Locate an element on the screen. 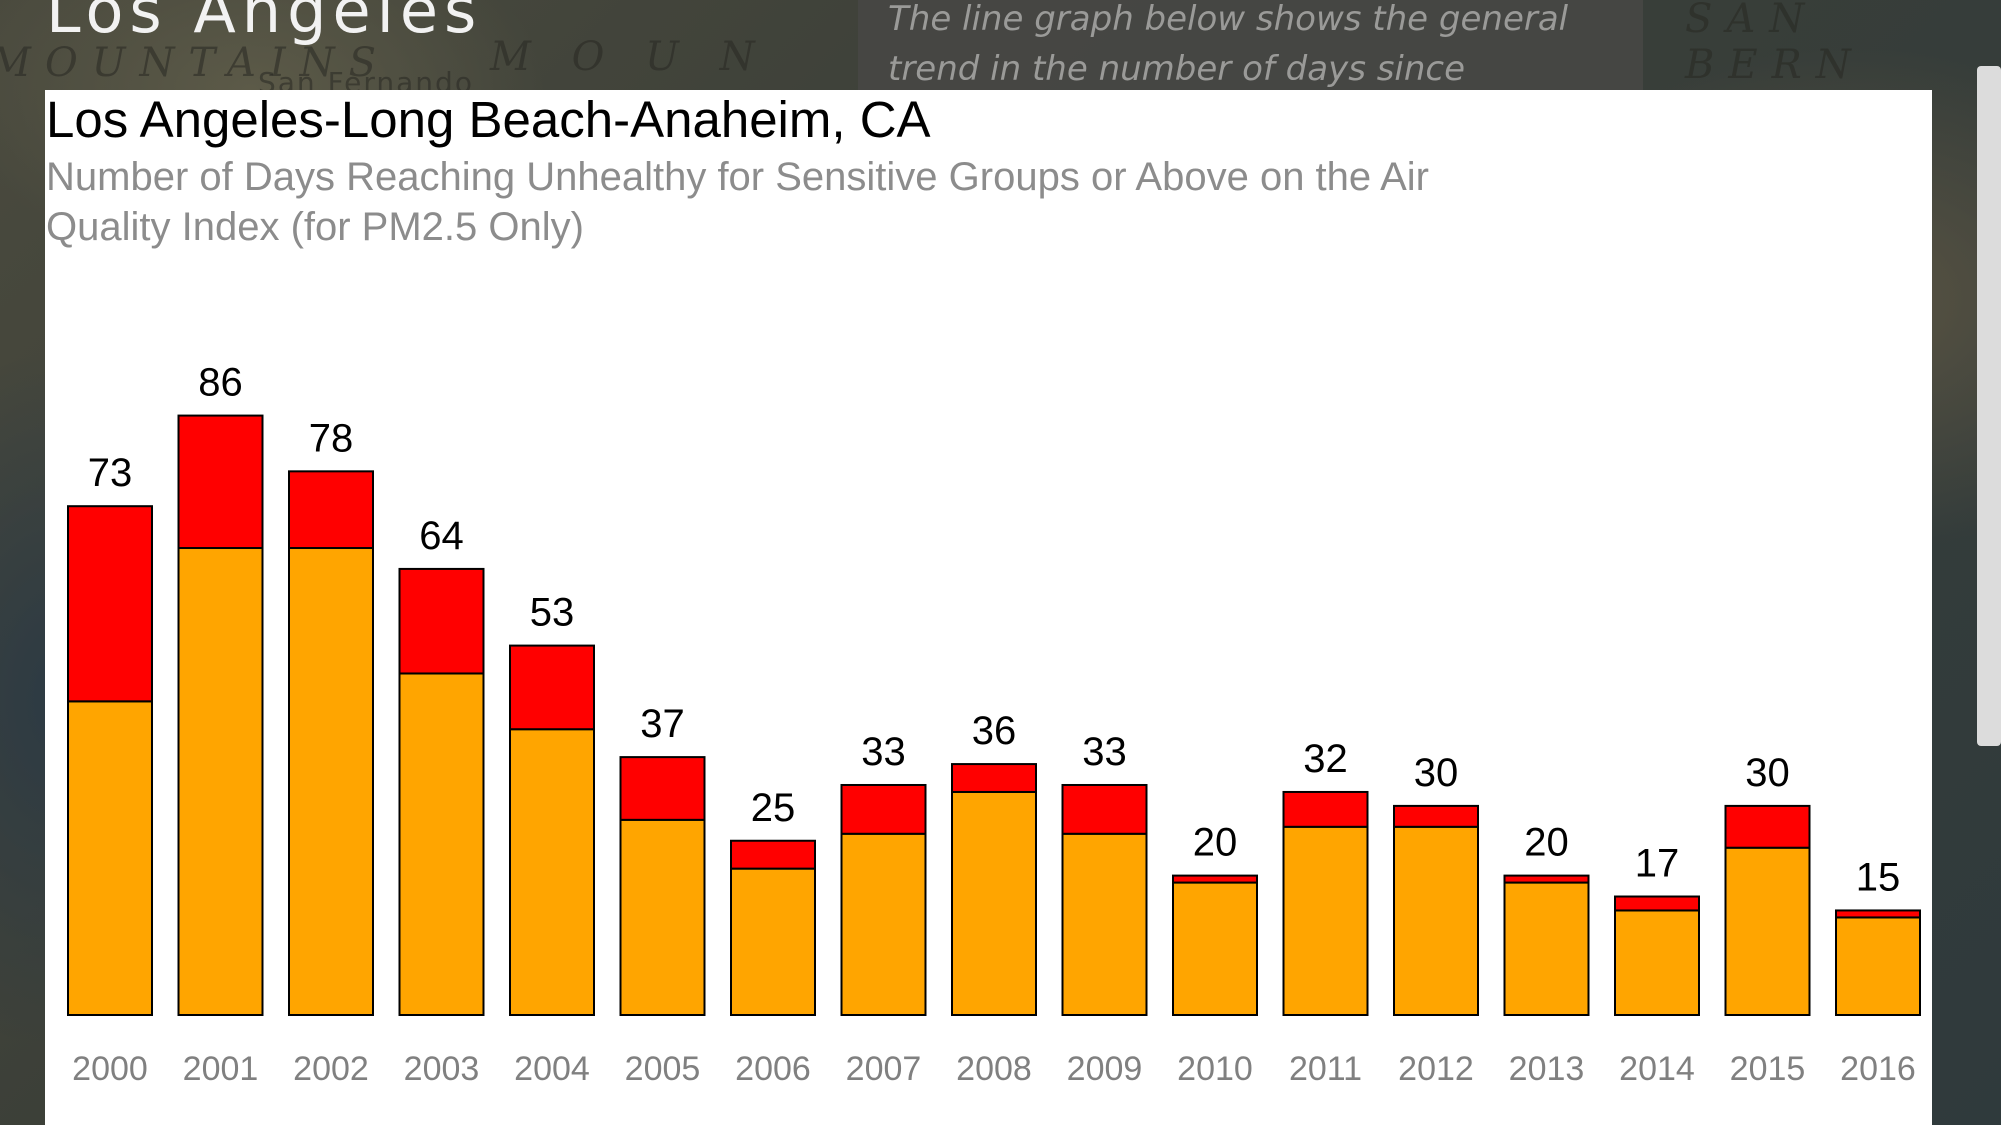 The height and width of the screenshot is (1125, 2001). x-tick-label-2008: 2008 is located at coordinates (994, 1069).